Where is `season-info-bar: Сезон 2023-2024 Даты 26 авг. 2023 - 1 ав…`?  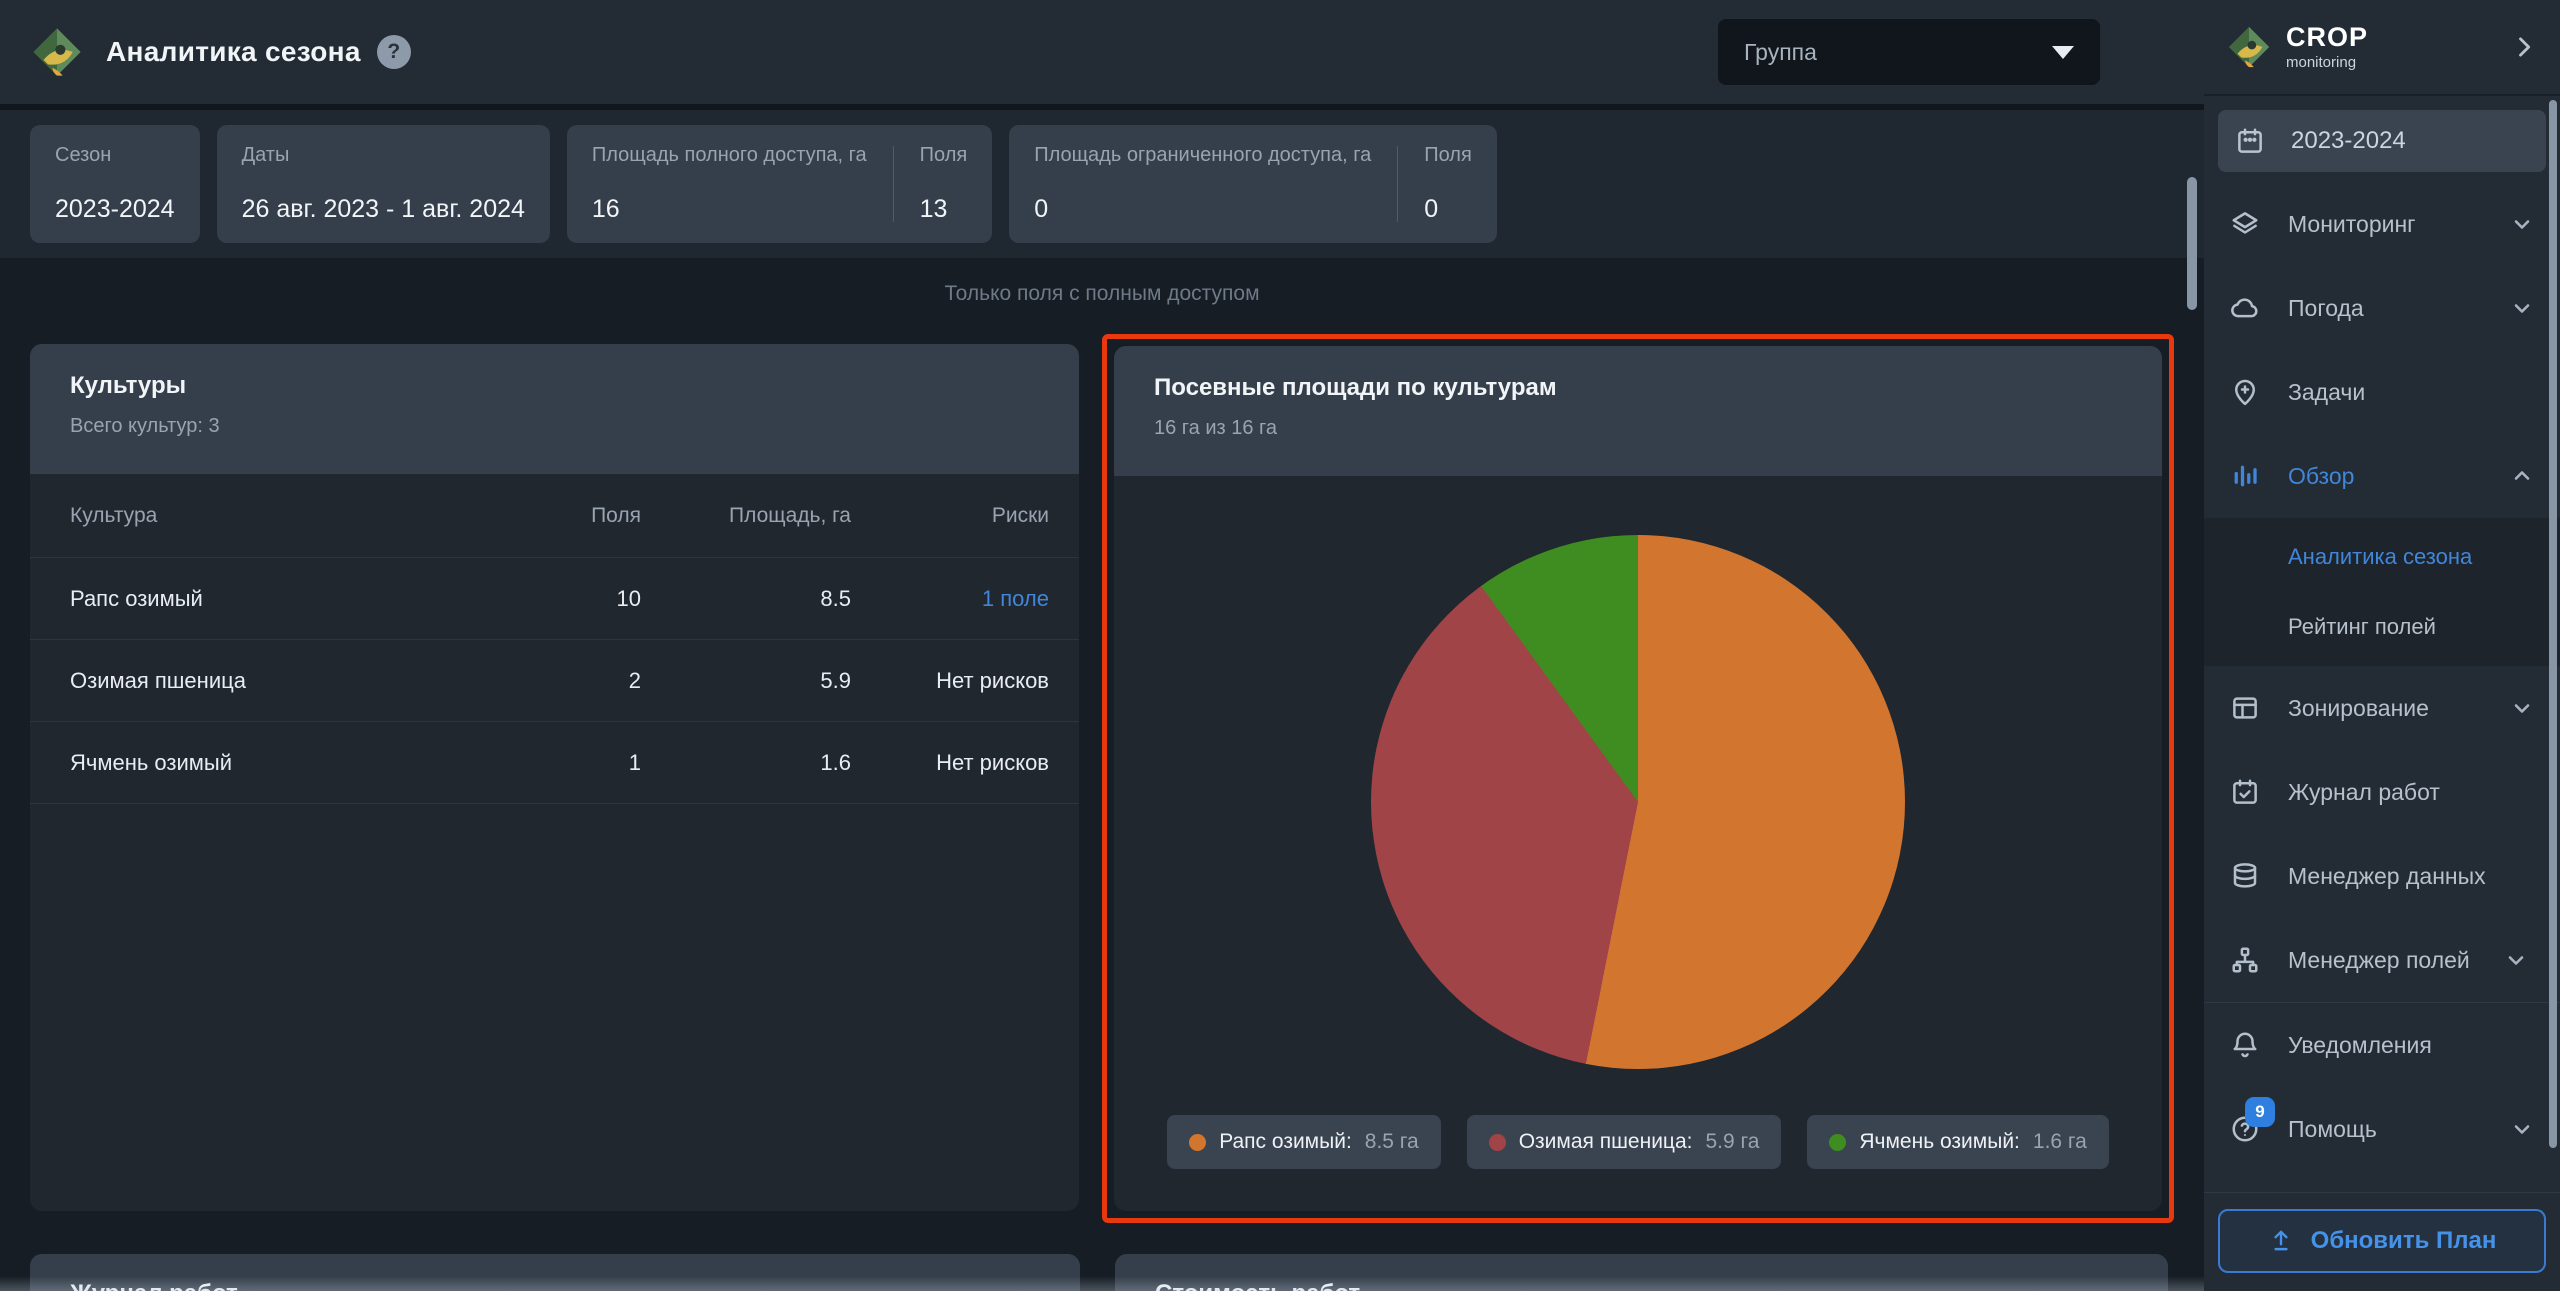 season-info-bar: Сезон 2023-2024 Даты 26 авг. 2023 - 1 ав… is located at coordinates (1102, 184).